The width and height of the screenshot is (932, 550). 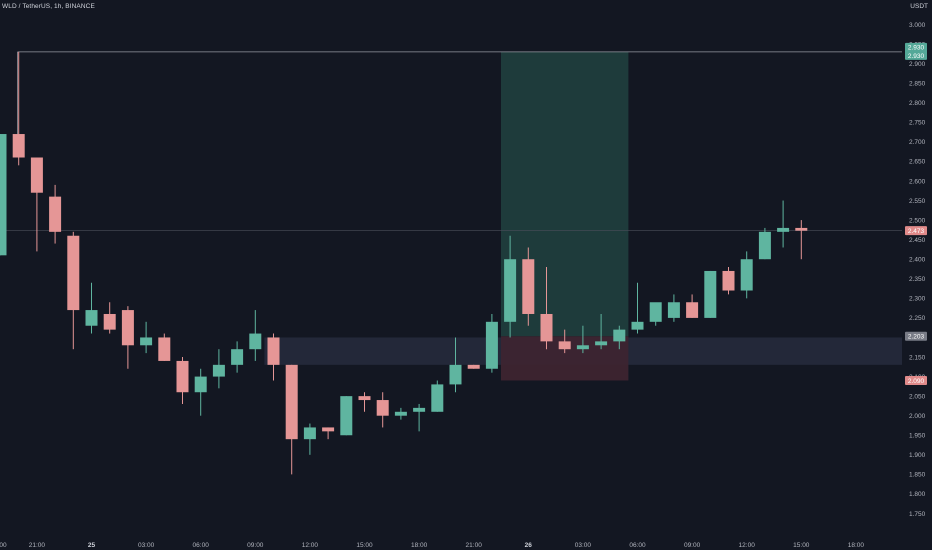 I want to click on y-tick-label: 2.000, so click(x=917, y=416).